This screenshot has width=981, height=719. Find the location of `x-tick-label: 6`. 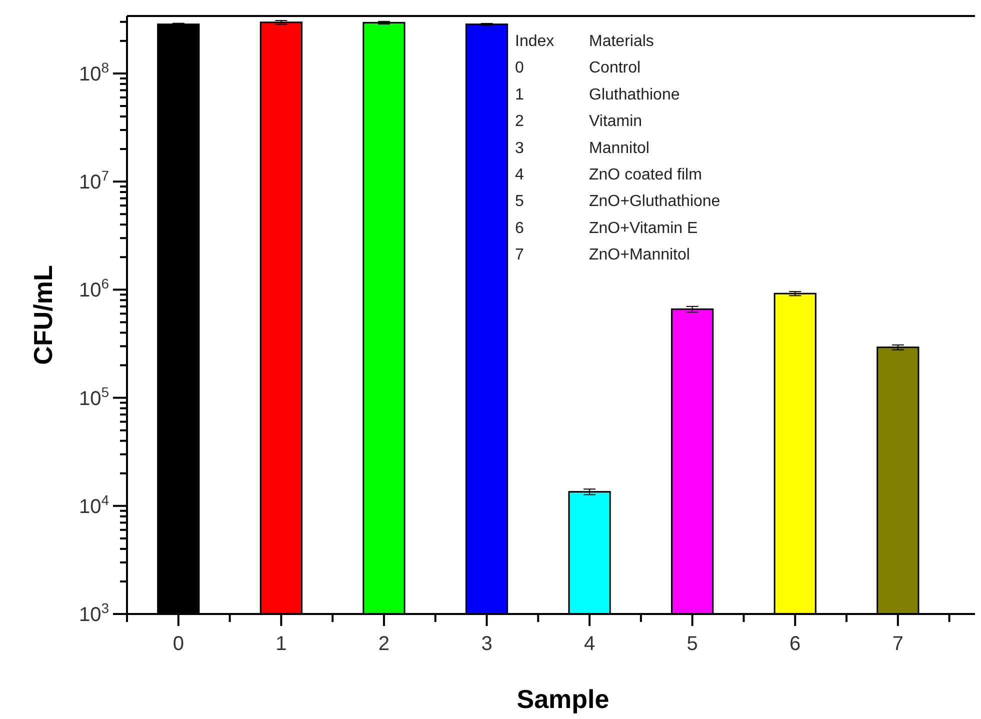

x-tick-label: 6 is located at coordinates (795, 644).